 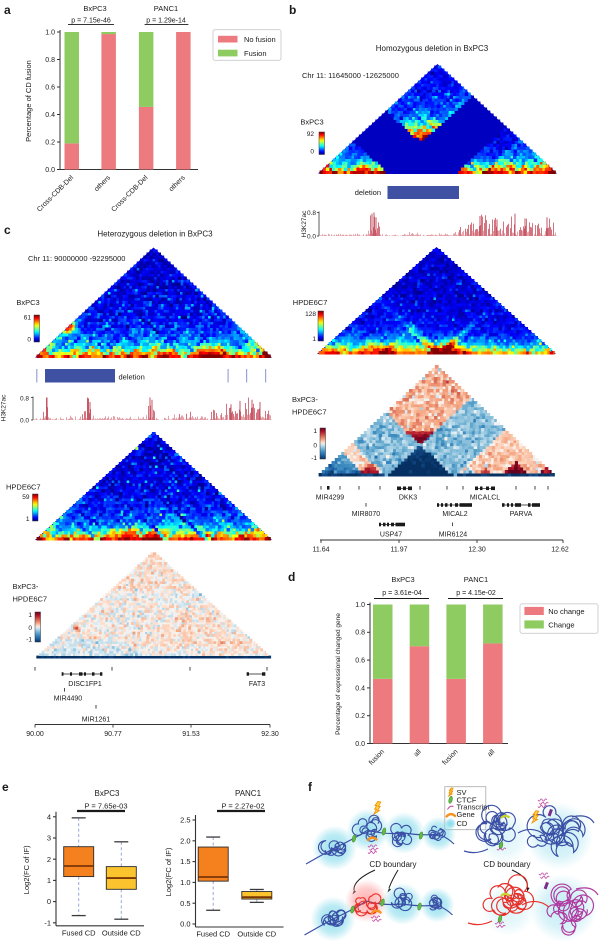 What do you see at coordinates (467, 799) in the screenshot?
I see `svg-text: CTCF` at bounding box center [467, 799].